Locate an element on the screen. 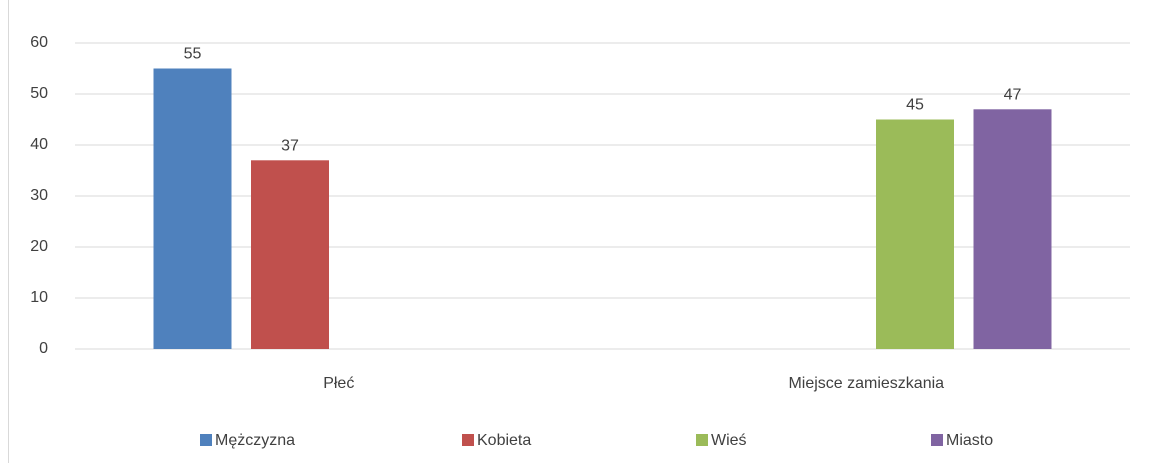 The height and width of the screenshot is (463, 1169). y-tick-label: 30 is located at coordinates (39, 195).